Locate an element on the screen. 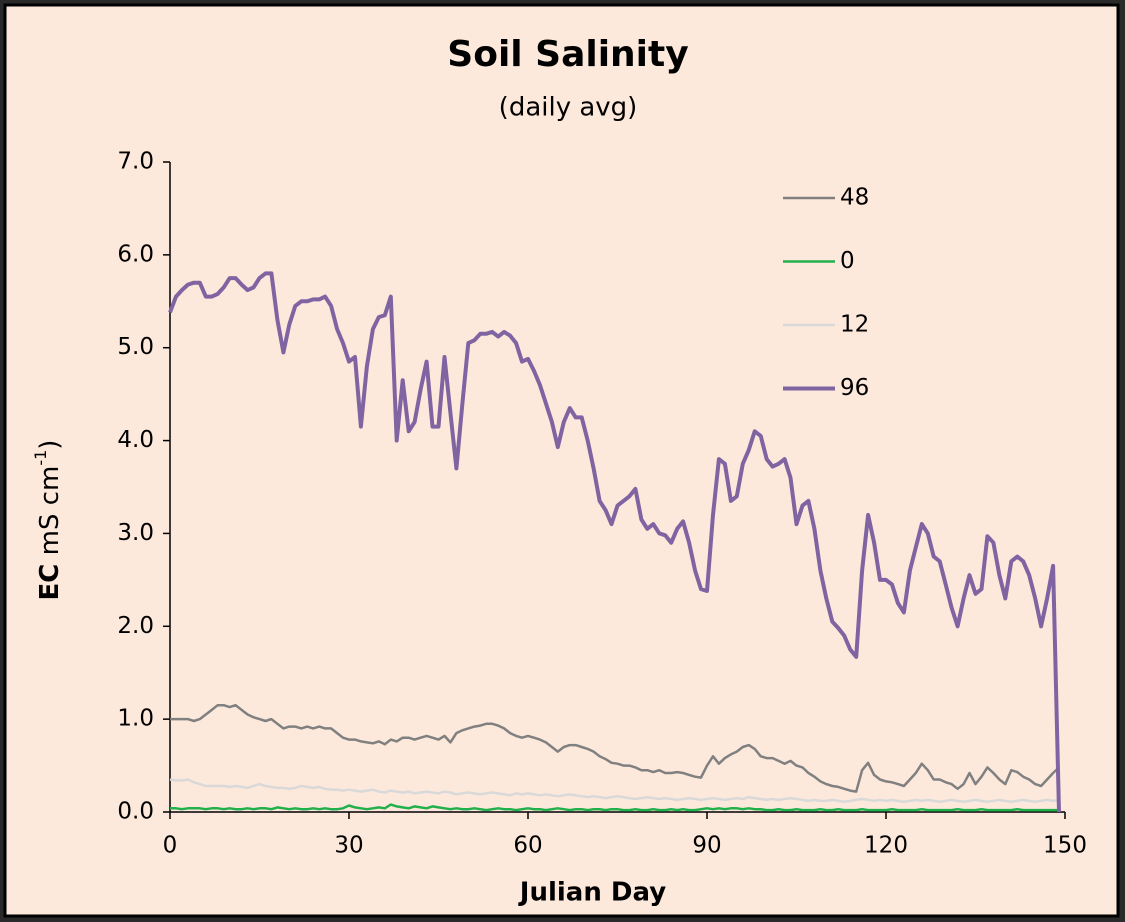 The height and width of the screenshot is (922, 1125). y-tick-label: 4.0 is located at coordinates (135, 440).